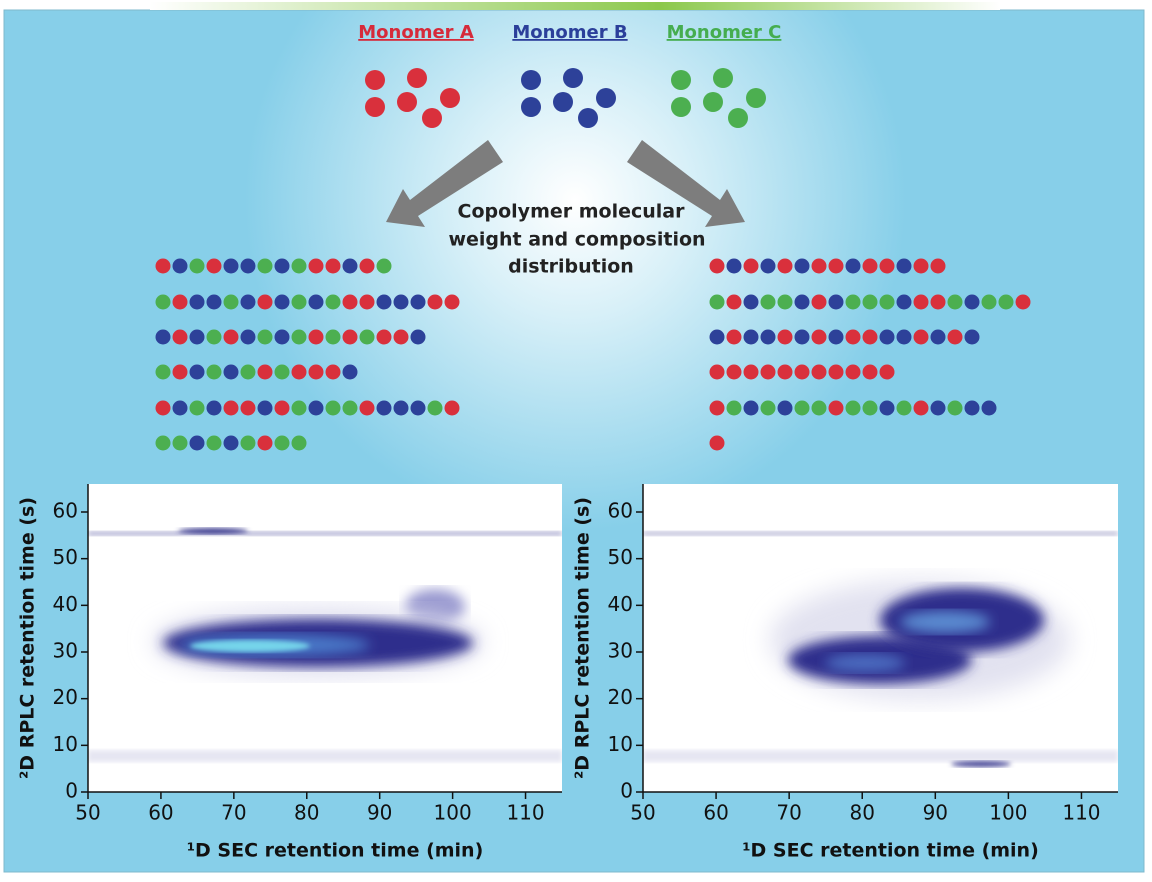 This screenshot has height=882, width=1152. What do you see at coordinates (620, 604) in the screenshot?
I see `y-tick-label: 40` at bounding box center [620, 604].